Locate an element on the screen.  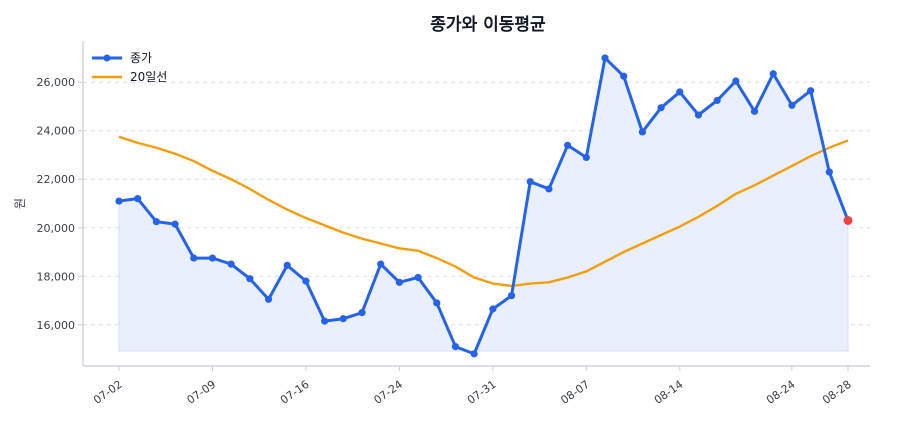
y-tick-label: 20,000 is located at coordinates (56, 228).